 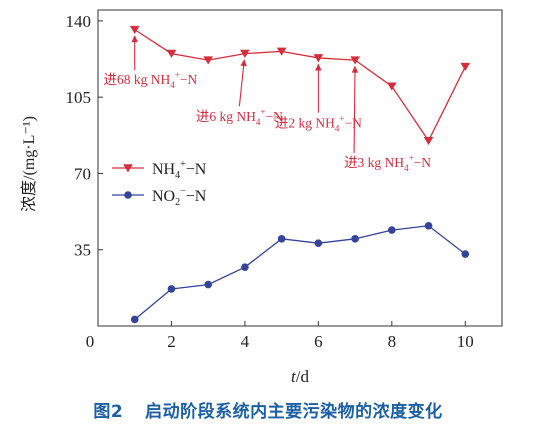 What do you see at coordinates (171, 341) in the screenshot?
I see `x-tick-label: 2` at bounding box center [171, 341].